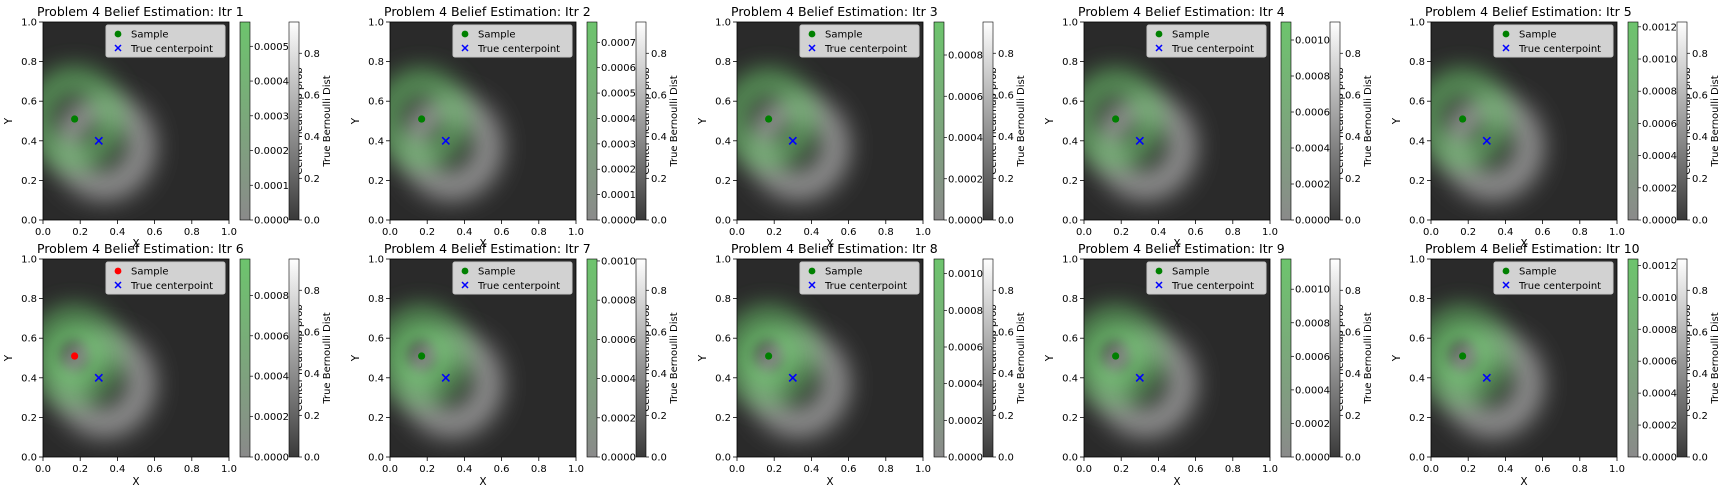  What do you see at coordinates (1181, 248) in the screenshot?
I see `panel-title: Problem 4 Belief Estimation: Itr 9` at bounding box center [1181, 248].